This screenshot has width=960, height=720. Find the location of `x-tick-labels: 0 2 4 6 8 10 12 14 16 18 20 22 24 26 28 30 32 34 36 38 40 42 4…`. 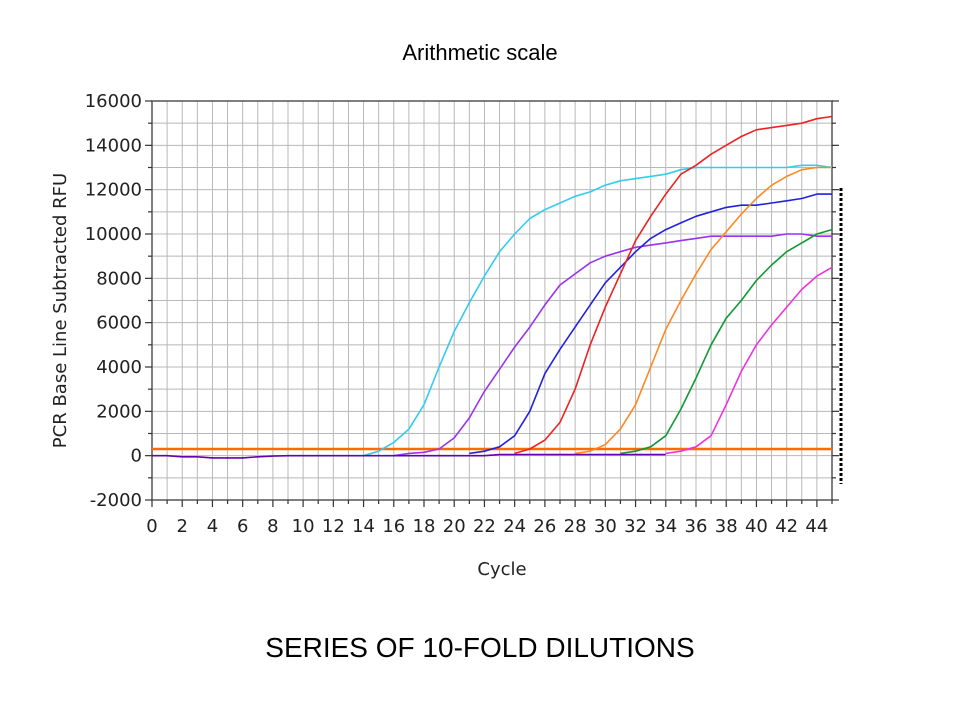

x-tick-labels: 0 2 4 6 8 10 12 14 16 18 20 22 24 26 28 30 32 34 36 38 40 42 4… is located at coordinates (487, 526).